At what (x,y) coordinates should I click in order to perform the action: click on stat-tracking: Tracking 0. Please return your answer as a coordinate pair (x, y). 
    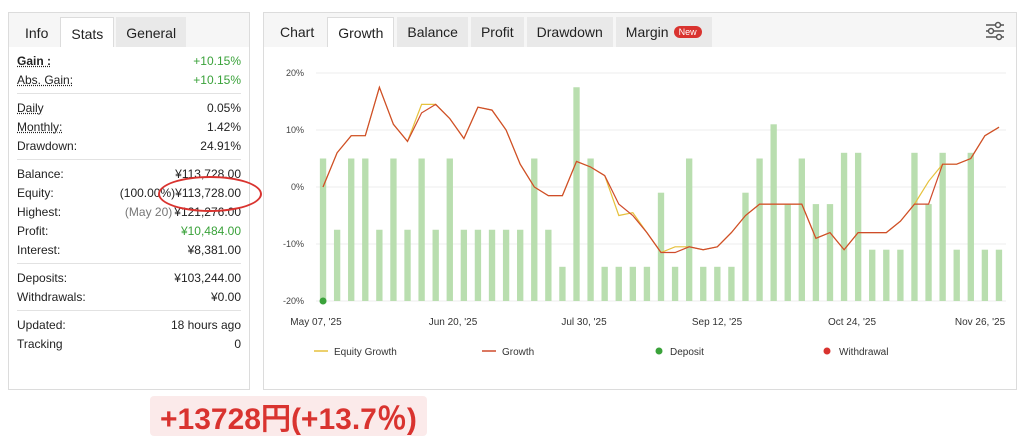
    Looking at the image, I should click on (129, 343).